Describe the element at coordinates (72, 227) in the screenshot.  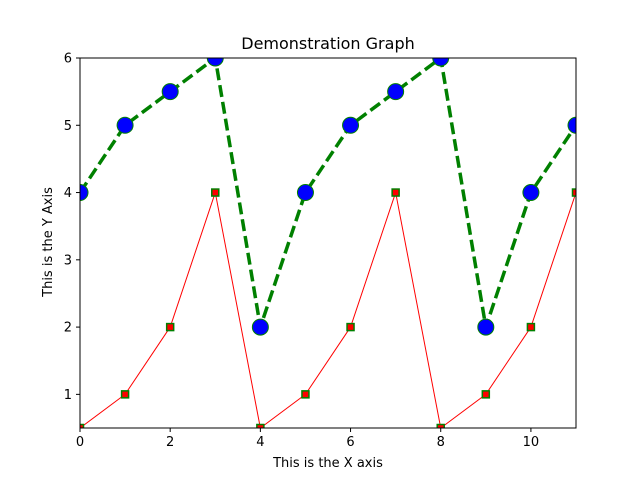
I see `y-axis: 1 2 3 4 5 6` at that location.